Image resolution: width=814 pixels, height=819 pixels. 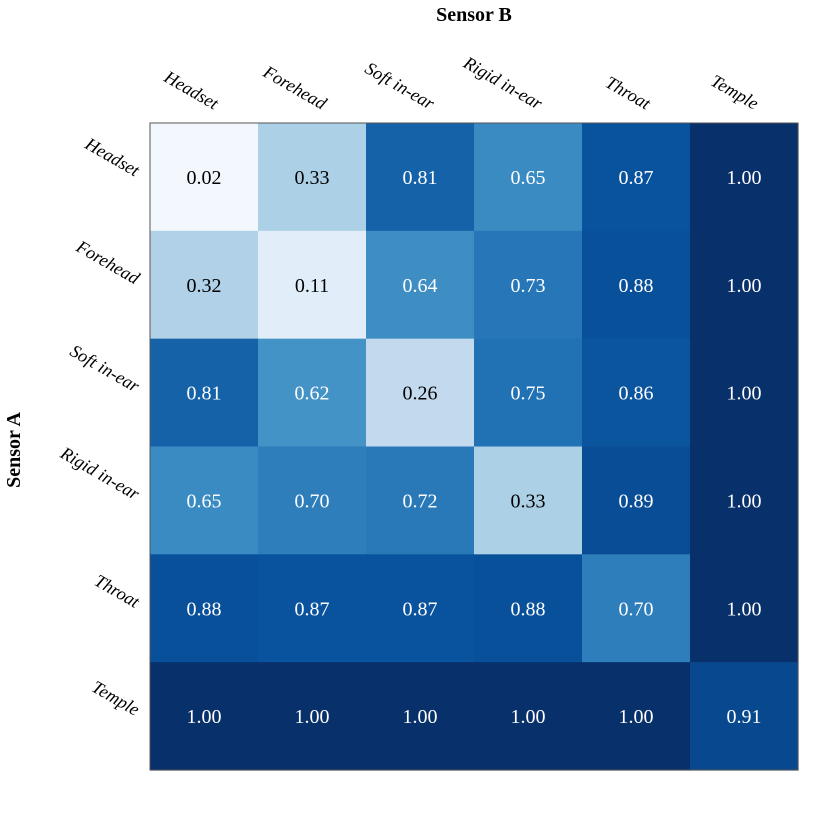 I want to click on heatmap-cell-r5-c1, so click(x=312, y=716).